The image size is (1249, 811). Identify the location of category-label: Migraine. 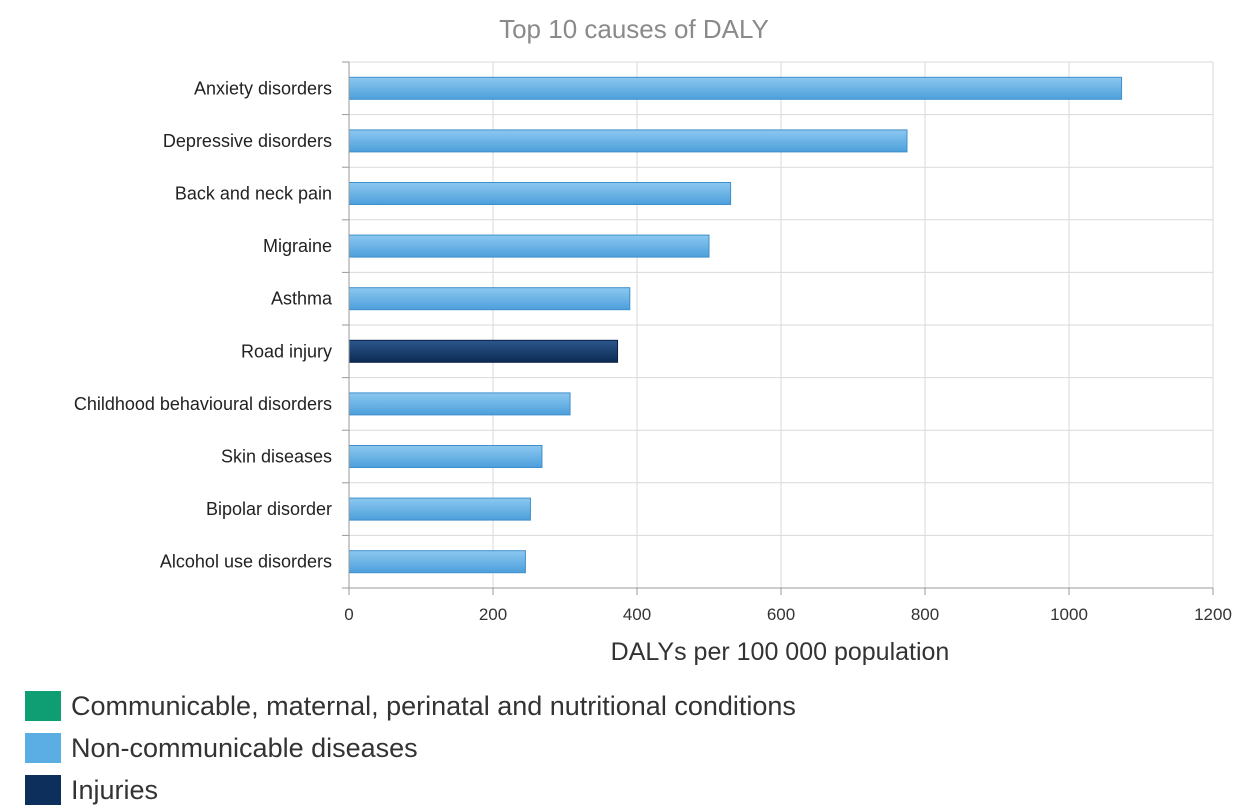
(297, 246).